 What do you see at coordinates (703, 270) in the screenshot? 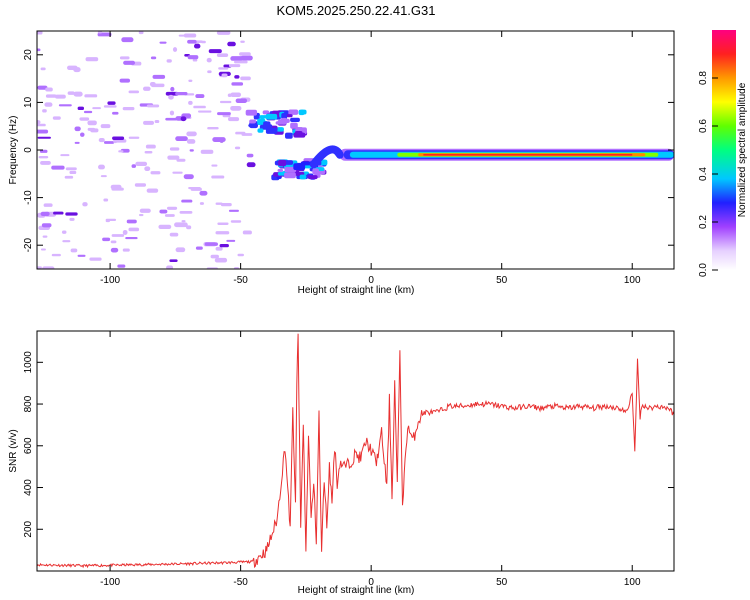
I see `colorbar-tick-label: 0.0` at bounding box center [703, 270].